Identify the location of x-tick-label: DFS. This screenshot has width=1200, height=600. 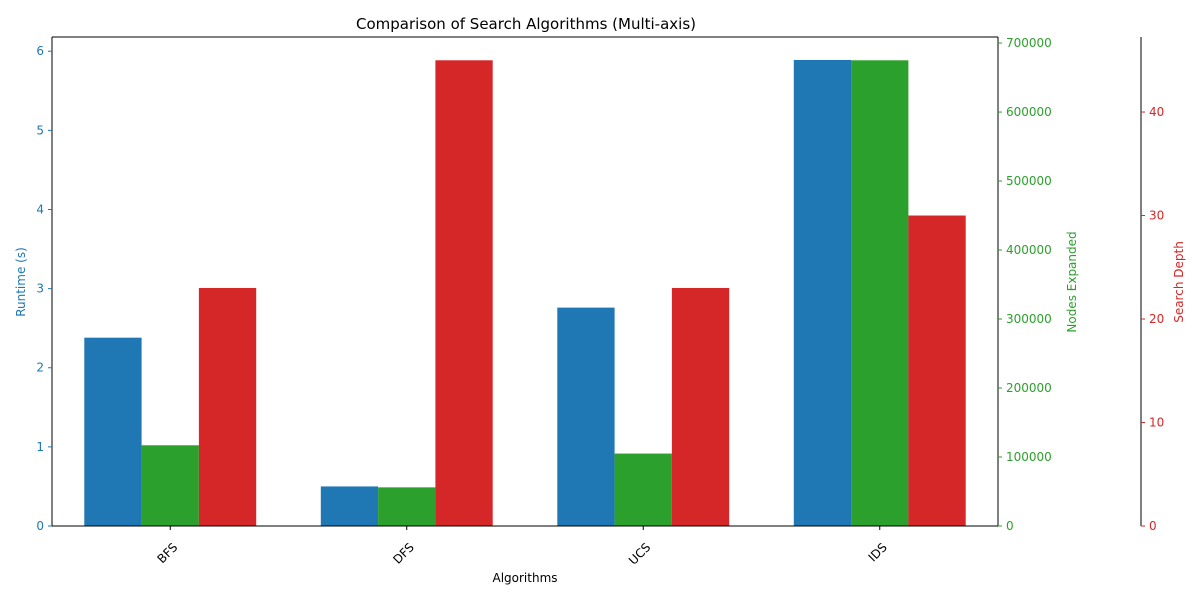
(403, 553).